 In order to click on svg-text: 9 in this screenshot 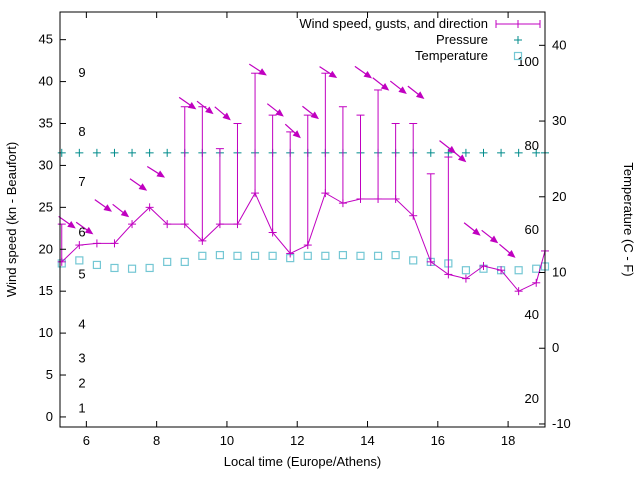, I will do `click(81, 72)`.